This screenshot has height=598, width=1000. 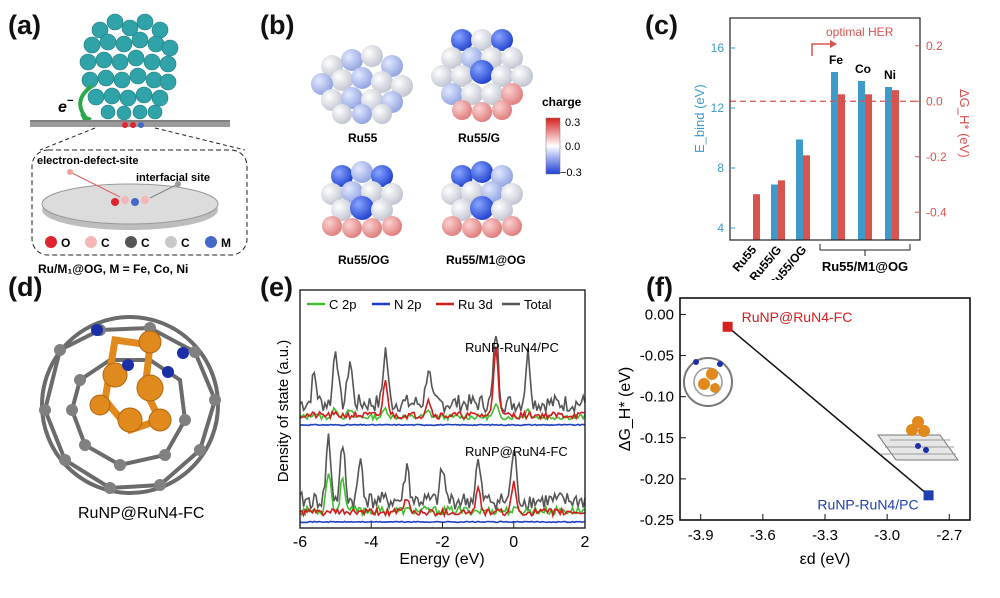 What do you see at coordinates (482, 75) in the screenshot?
I see `ru55-g-cluster` at bounding box center [482, 75].